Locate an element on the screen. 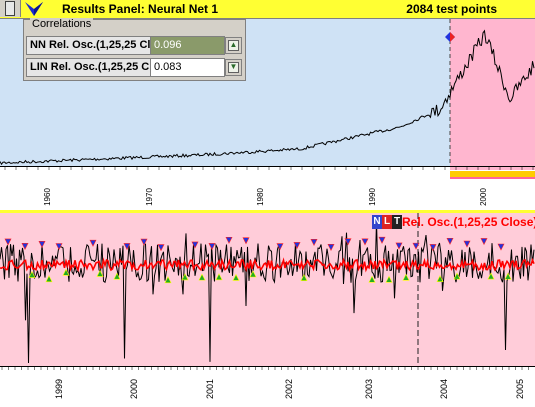 The height and width of the screenshot is (407, 535). axis-label-2001: 2001 is located at coordinates (210, 389).